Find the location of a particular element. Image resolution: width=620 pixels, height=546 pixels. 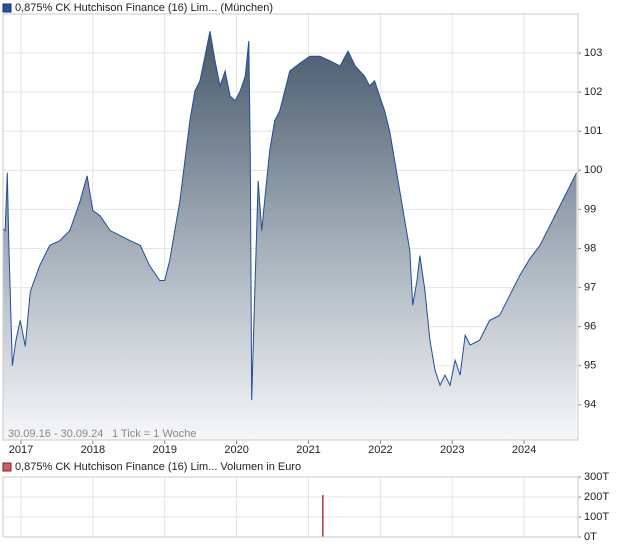

x-tick-label: 2020 is located at coordinates (236, 450).